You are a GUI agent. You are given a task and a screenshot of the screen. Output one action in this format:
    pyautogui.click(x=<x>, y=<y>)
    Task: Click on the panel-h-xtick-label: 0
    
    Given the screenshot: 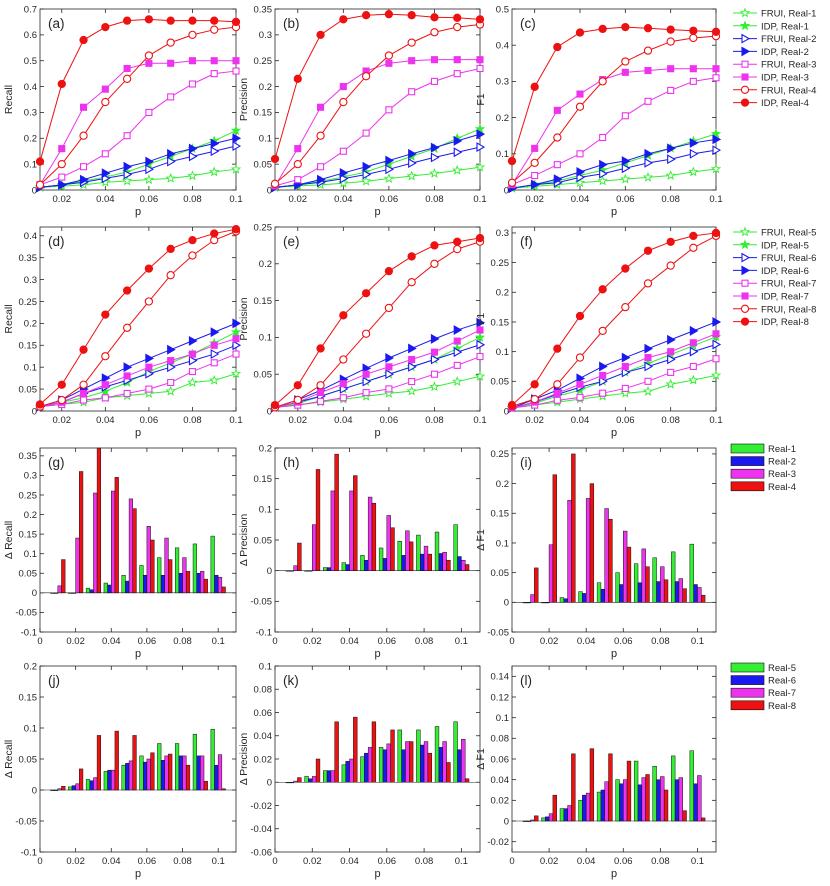 What is the action you would take?
    pyautogui.click(x=274, y=641)
    